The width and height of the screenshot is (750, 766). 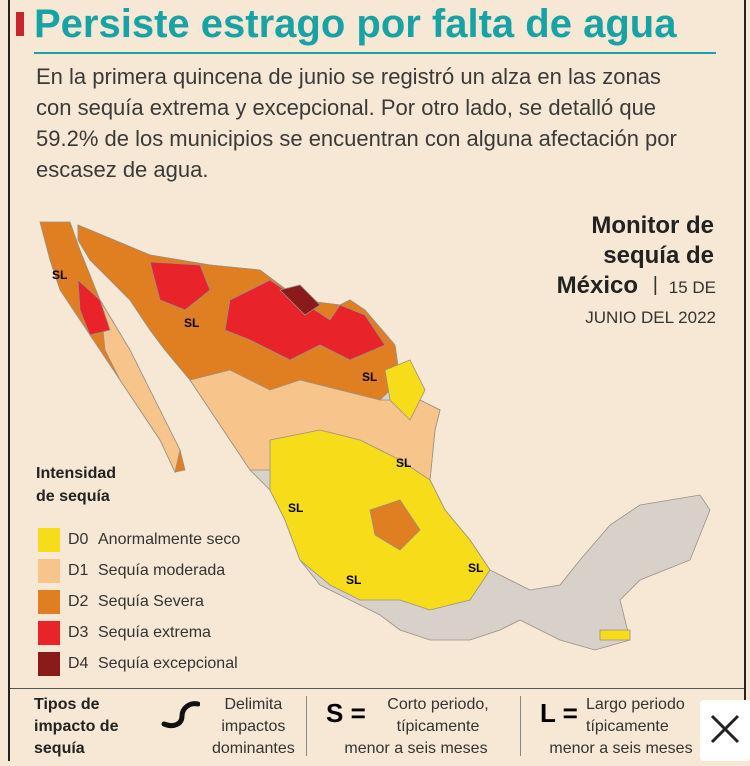 I want to click on title: Persiste estrago por falta de agua, so click(x=355, y=24).